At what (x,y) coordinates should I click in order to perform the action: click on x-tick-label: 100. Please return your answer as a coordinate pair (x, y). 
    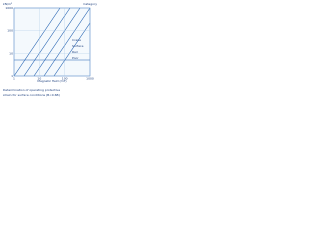
    Looking at the image, I should click on (65, 79).